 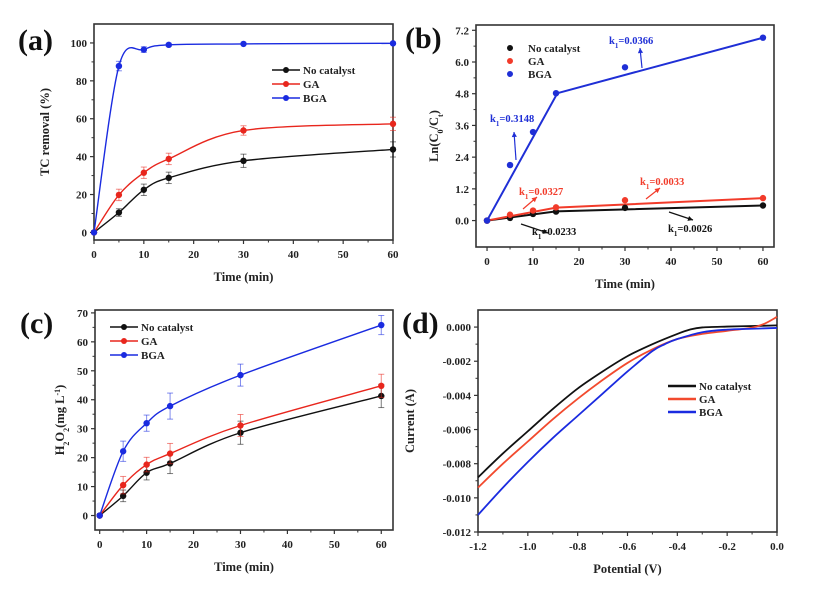 What do you see at coordinates (678, 547) in the screenshot?
I see `x-tick-label: -0.4` at bounding box center [678, 547].